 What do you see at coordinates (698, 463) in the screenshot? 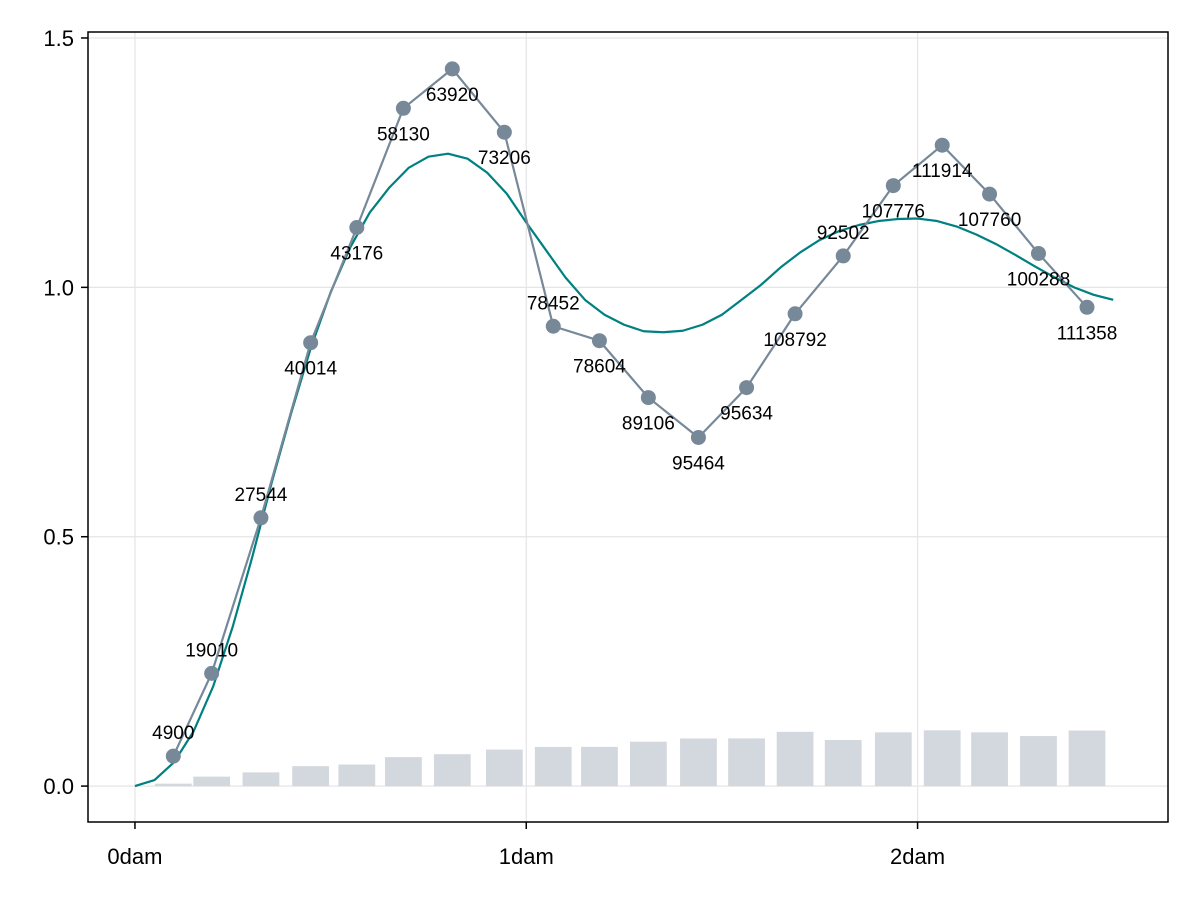
I see `data-label: 95464` at bounding box center [698, 463].